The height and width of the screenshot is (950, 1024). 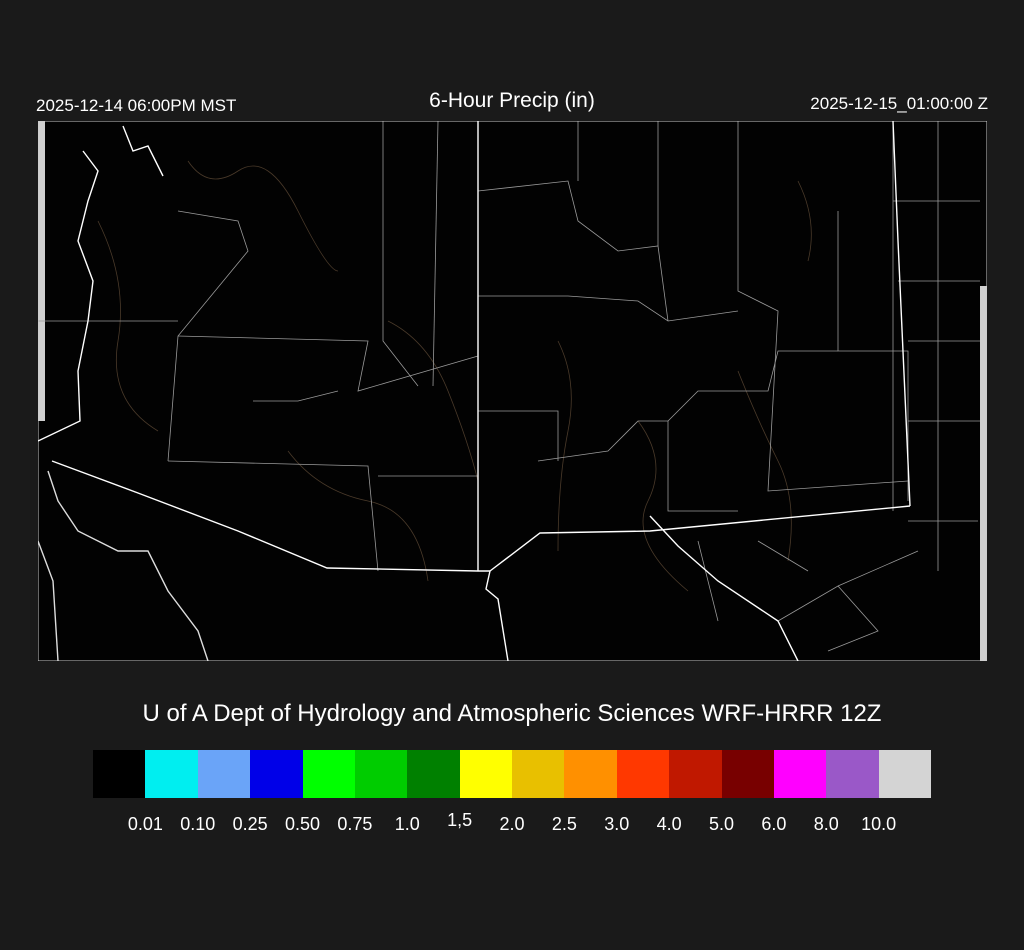 I want to click on map-title: 6-Hour Precip (in), so click(x=512, y=100).